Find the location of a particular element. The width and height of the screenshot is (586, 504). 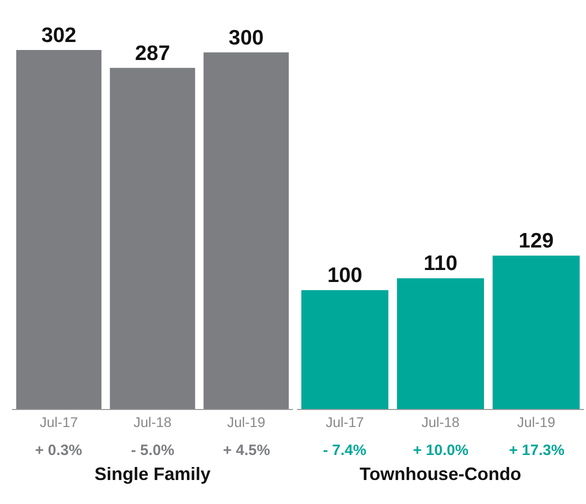

text: - 7.4% is located at coordinates (344, 450).